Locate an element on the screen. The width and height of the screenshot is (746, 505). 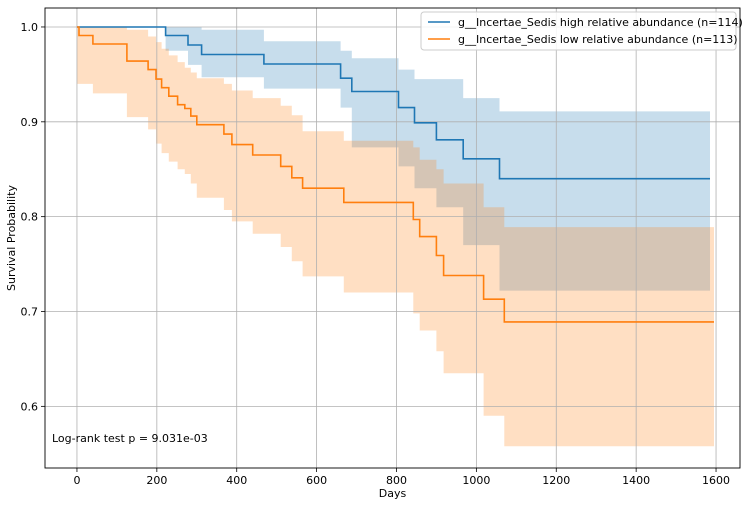
x-tick-label: 1000 is located at coordinates (476, 480).